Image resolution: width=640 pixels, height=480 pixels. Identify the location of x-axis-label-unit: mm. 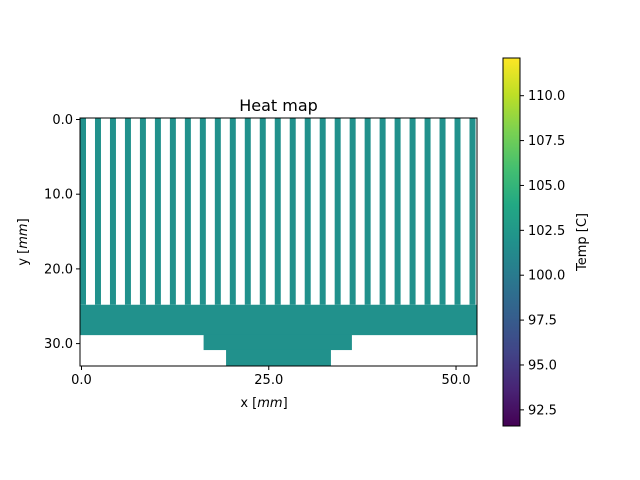
(269, 403).